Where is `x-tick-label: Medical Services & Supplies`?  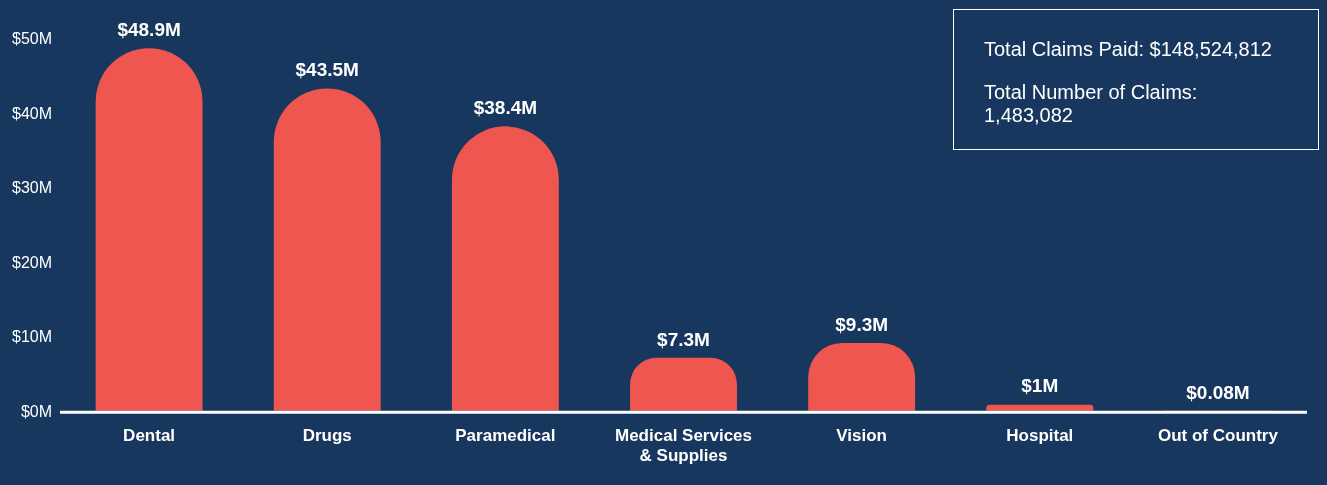 x-tick-label: Medical Services & Supplies is located at coordinates (684, 446).